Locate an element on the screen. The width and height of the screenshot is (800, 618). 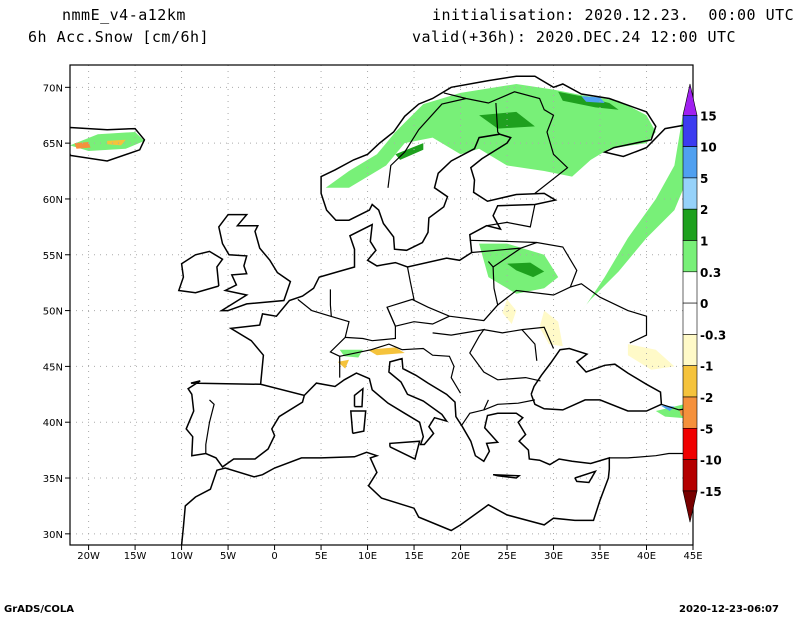
colorbar-label: 2 is located at coordinates (704, 210).